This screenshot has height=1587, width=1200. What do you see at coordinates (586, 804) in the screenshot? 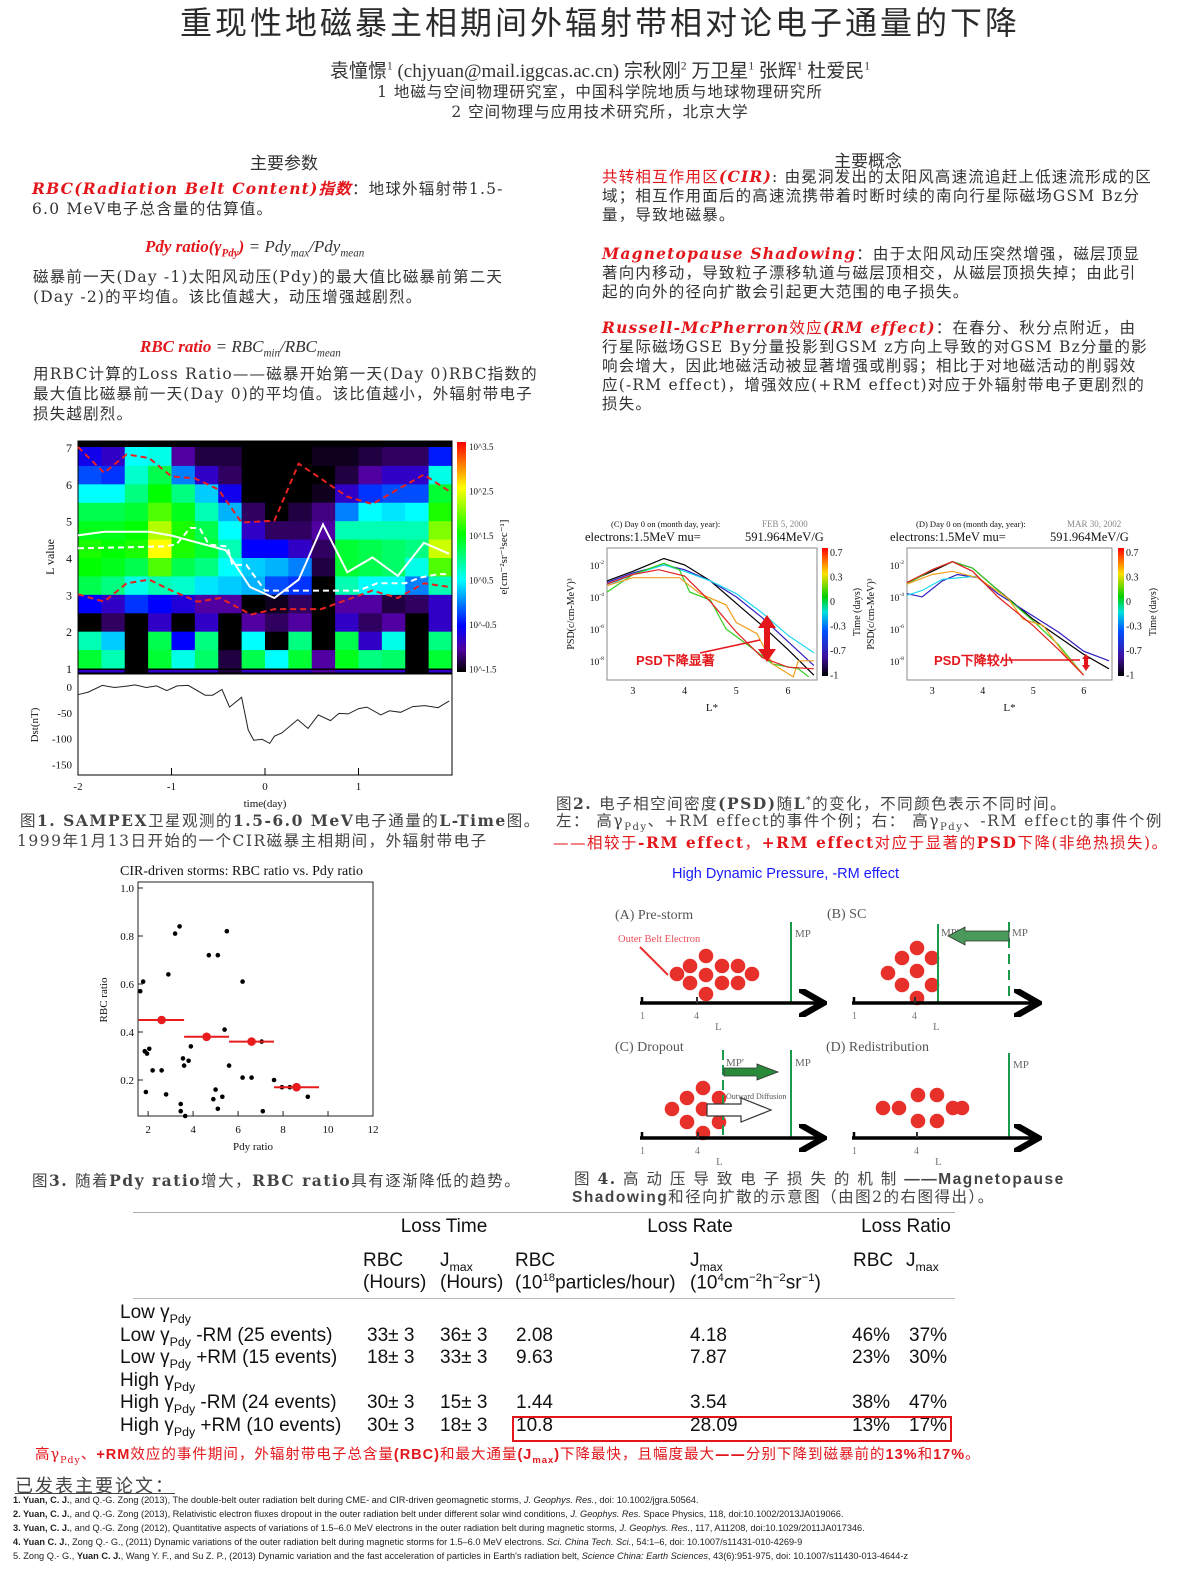
I see `text-run: 2.` at bounding box center [586, 804].